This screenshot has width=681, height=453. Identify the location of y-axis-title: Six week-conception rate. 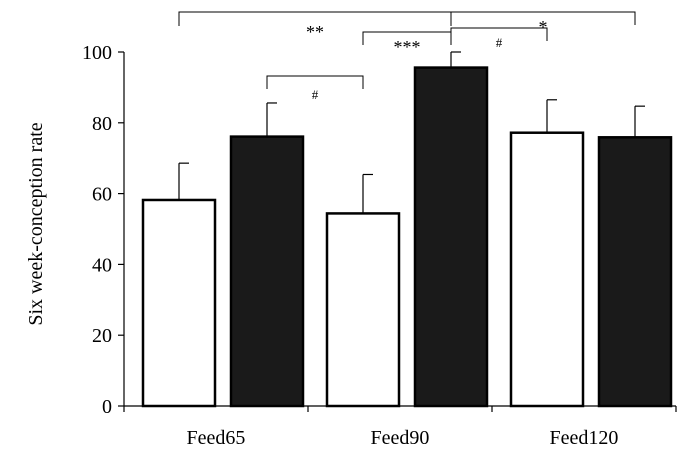
(36, 223).